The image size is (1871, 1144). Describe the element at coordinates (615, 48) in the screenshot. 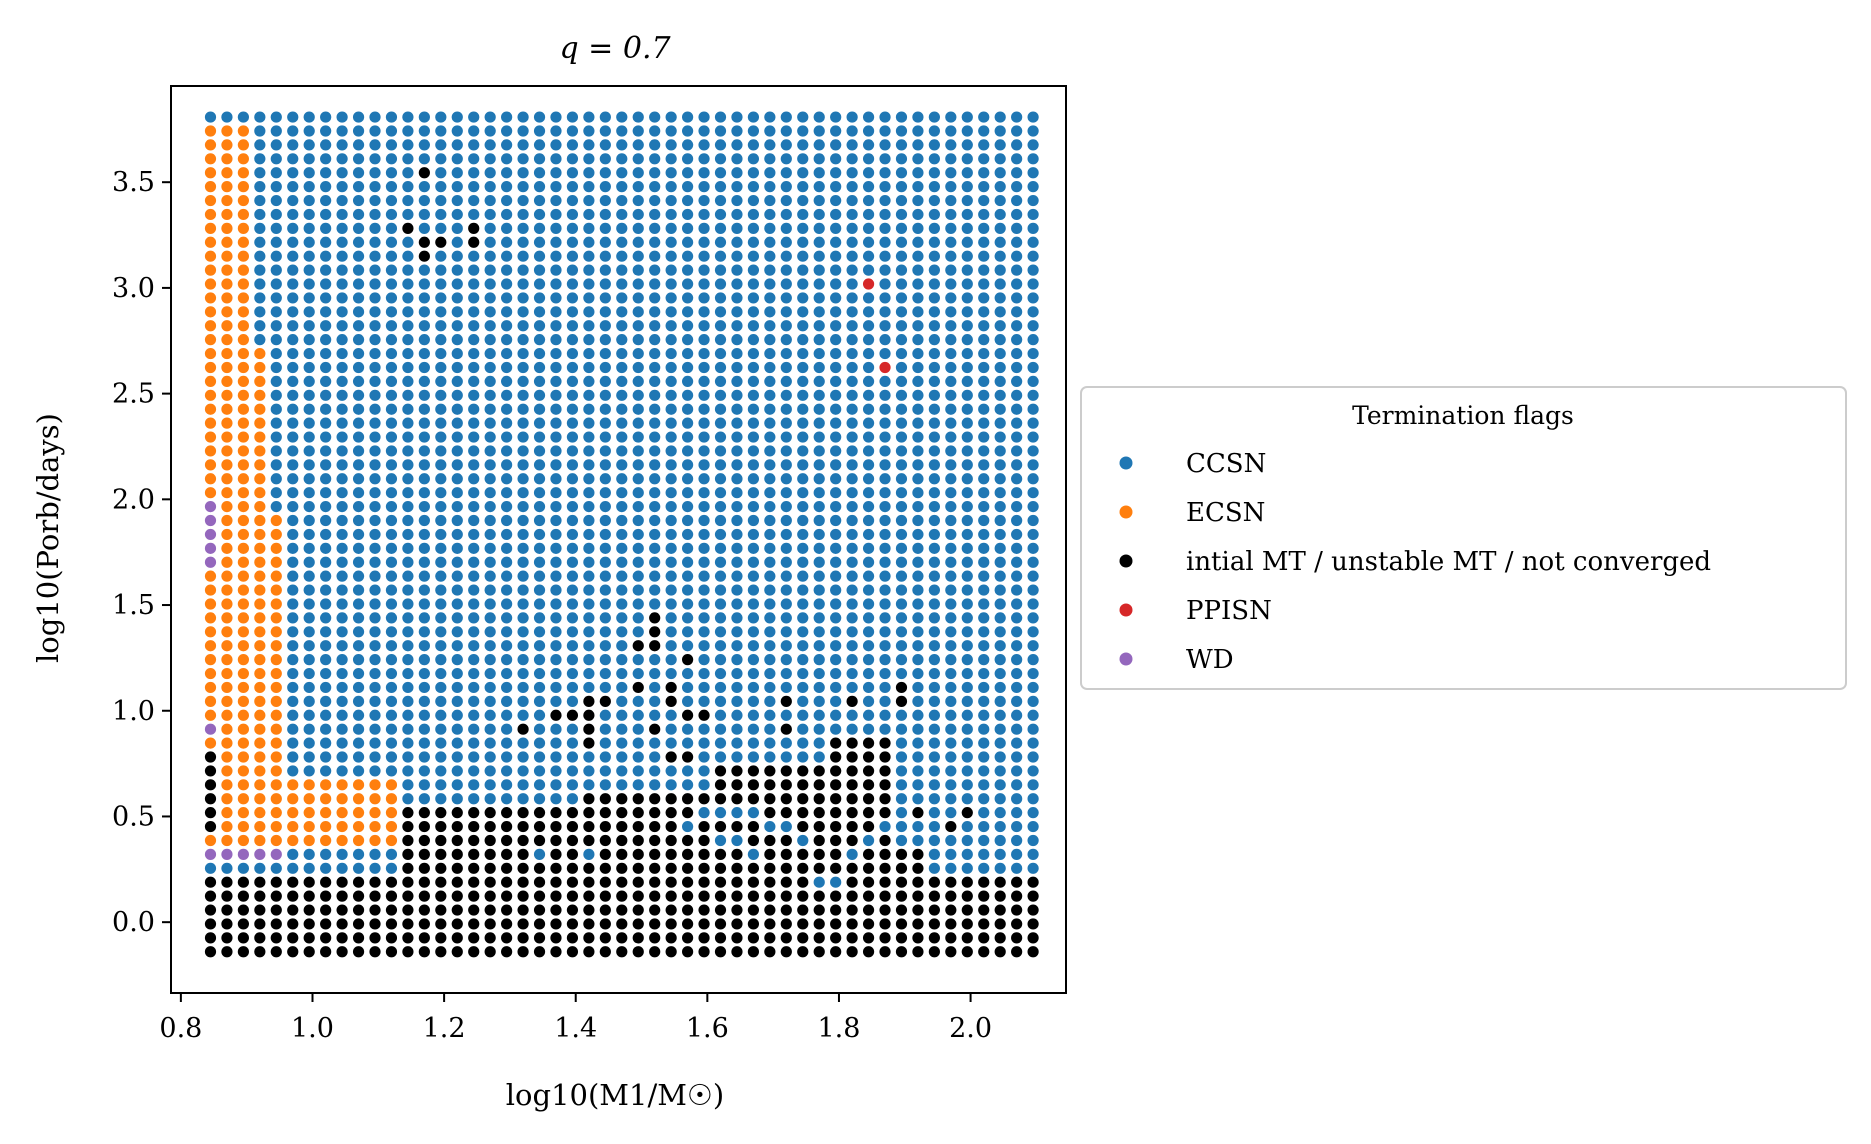

I see `plot-title: q = 0.7` at that location.